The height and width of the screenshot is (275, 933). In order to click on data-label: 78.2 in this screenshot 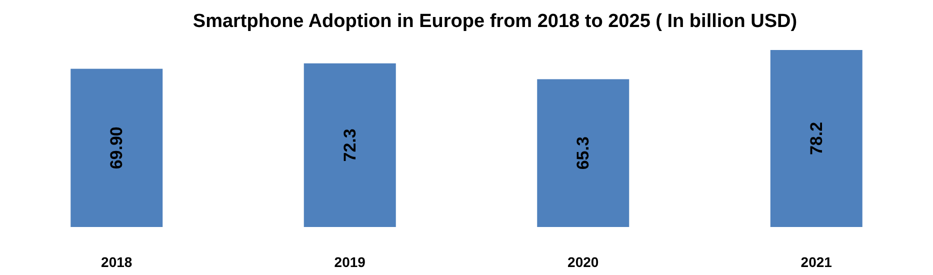, I will do `click(816, 139)`.